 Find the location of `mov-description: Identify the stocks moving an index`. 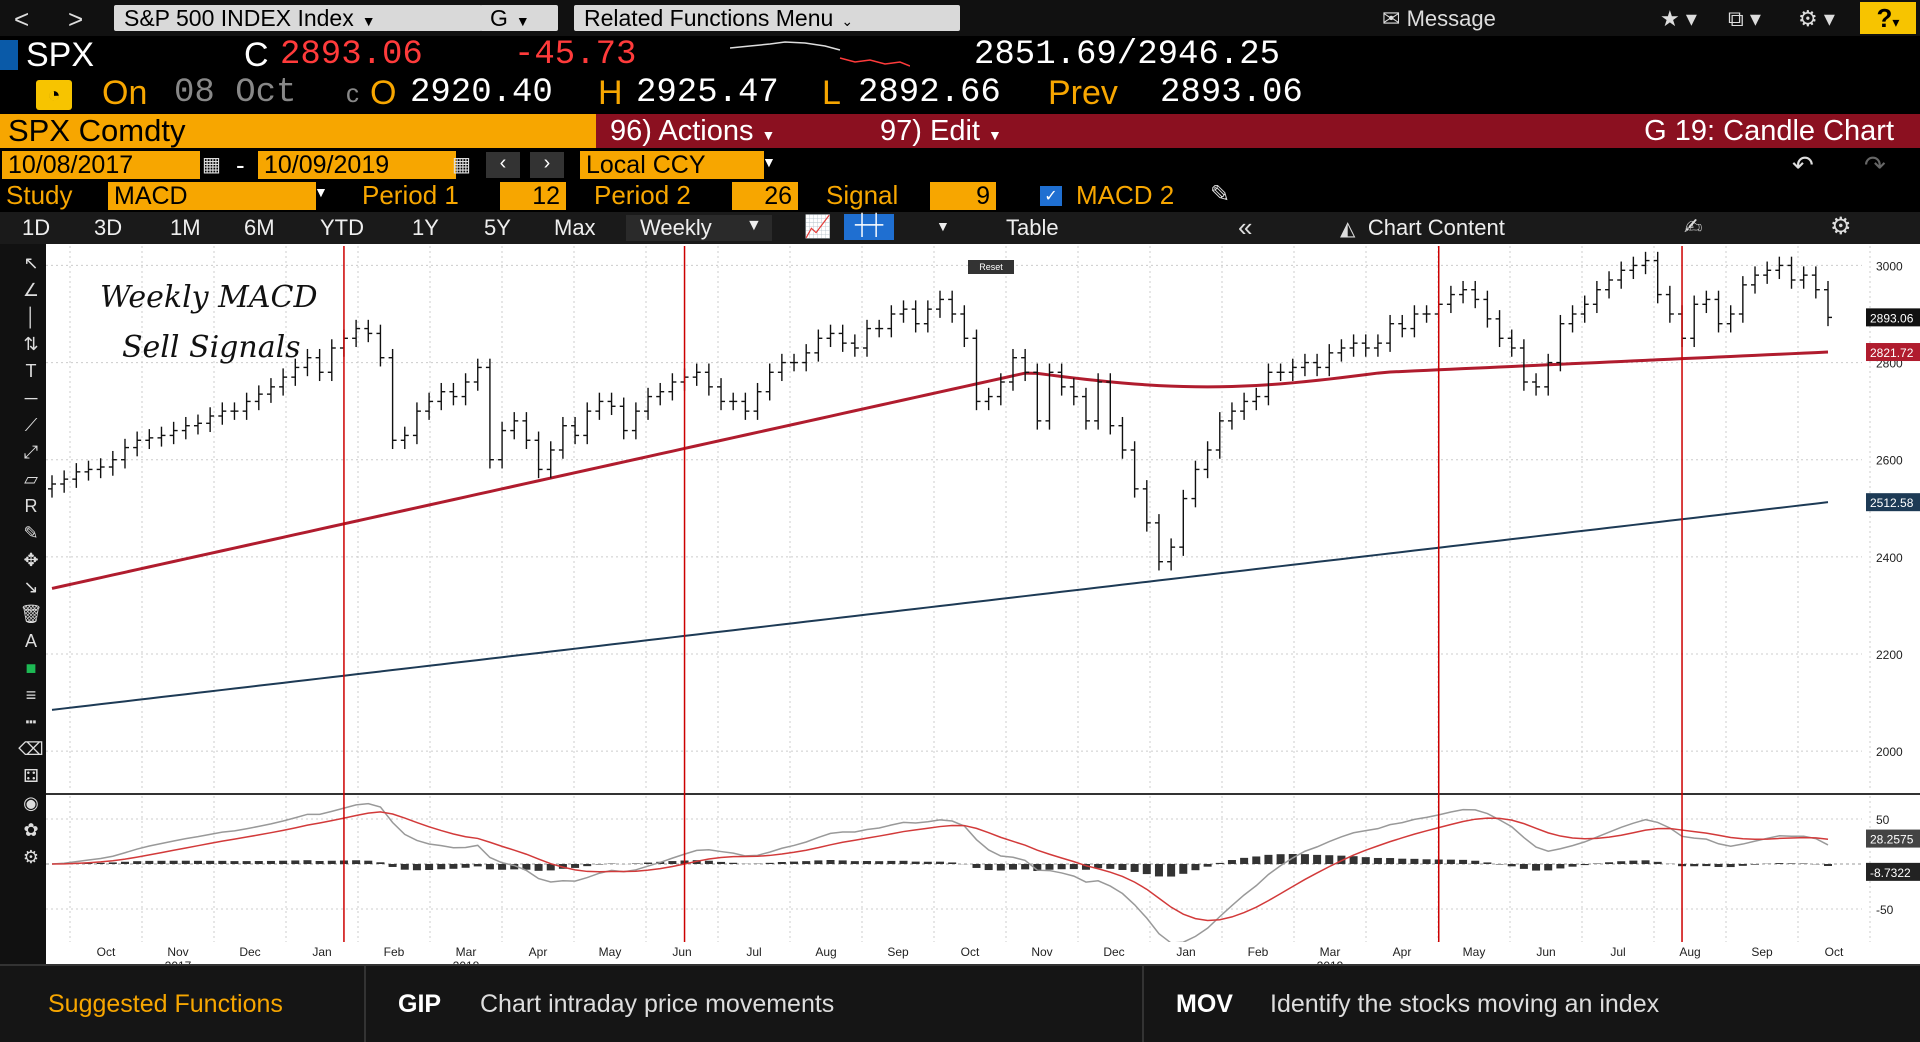

mov-description: Identify the stocks moving an index is located at coordinates (1464, 1004).